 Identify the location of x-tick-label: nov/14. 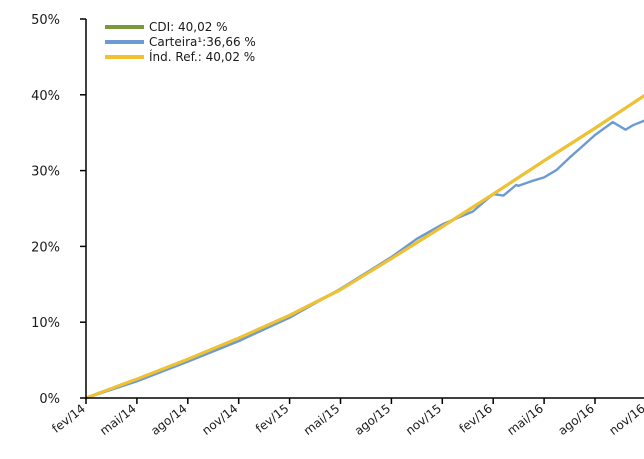
(219, 419).